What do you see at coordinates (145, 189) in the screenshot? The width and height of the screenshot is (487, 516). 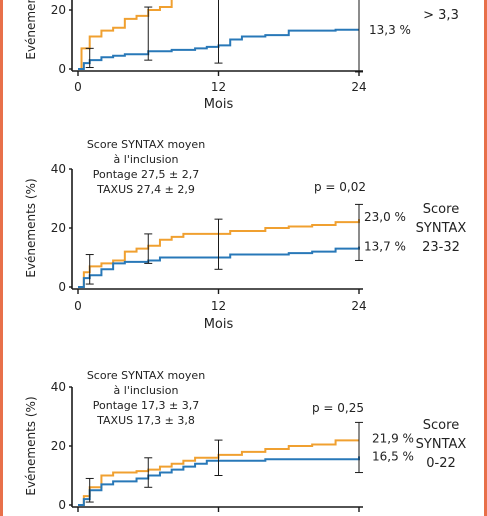 I see `chart-title-line: TAXUS 27,4 ± 2,9` at bounding box center [145, 189].